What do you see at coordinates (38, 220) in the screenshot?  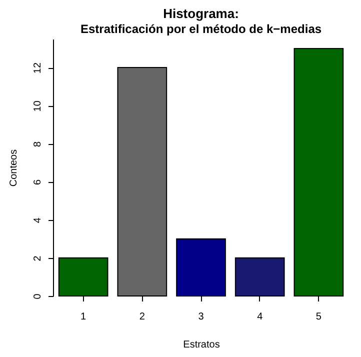 I see `y-tick-label: 4` at bounding box center [38, 220].